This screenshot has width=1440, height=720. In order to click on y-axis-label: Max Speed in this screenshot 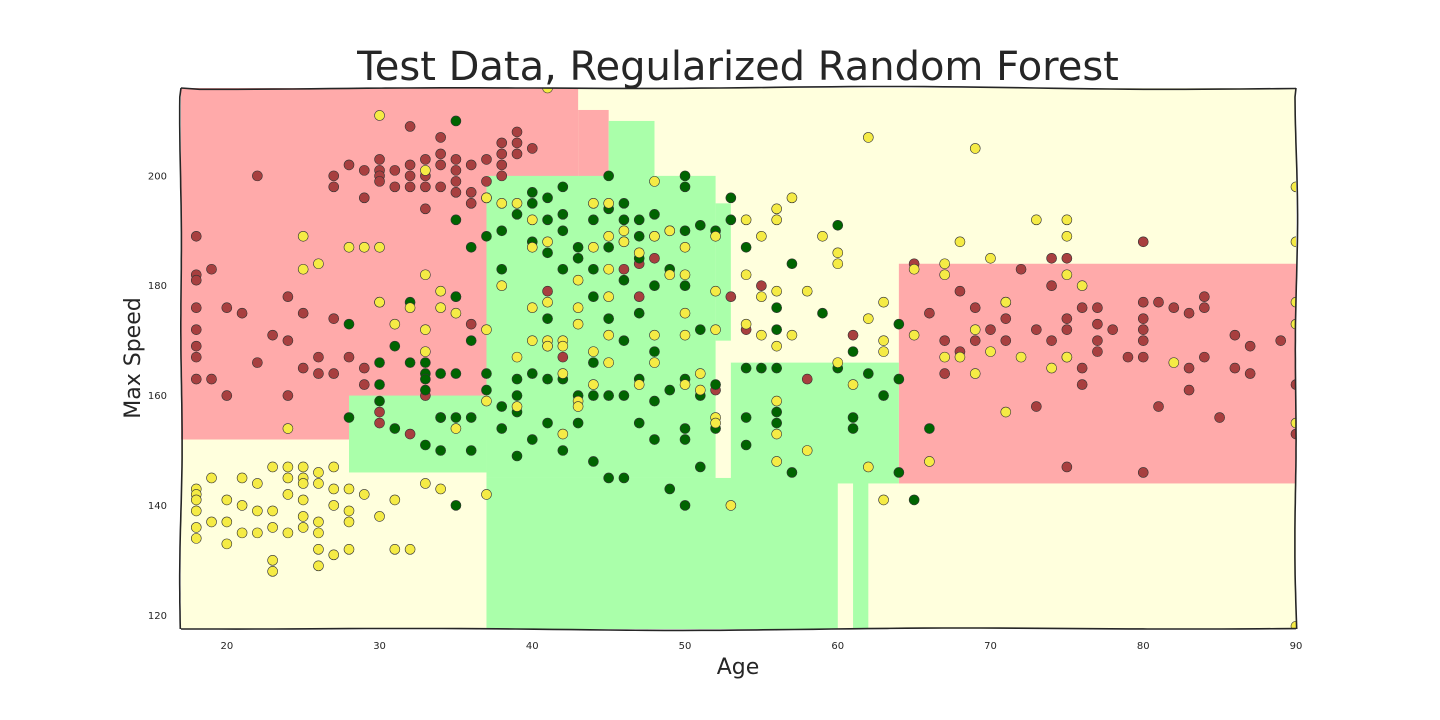, I will do `click(133, 357)`.